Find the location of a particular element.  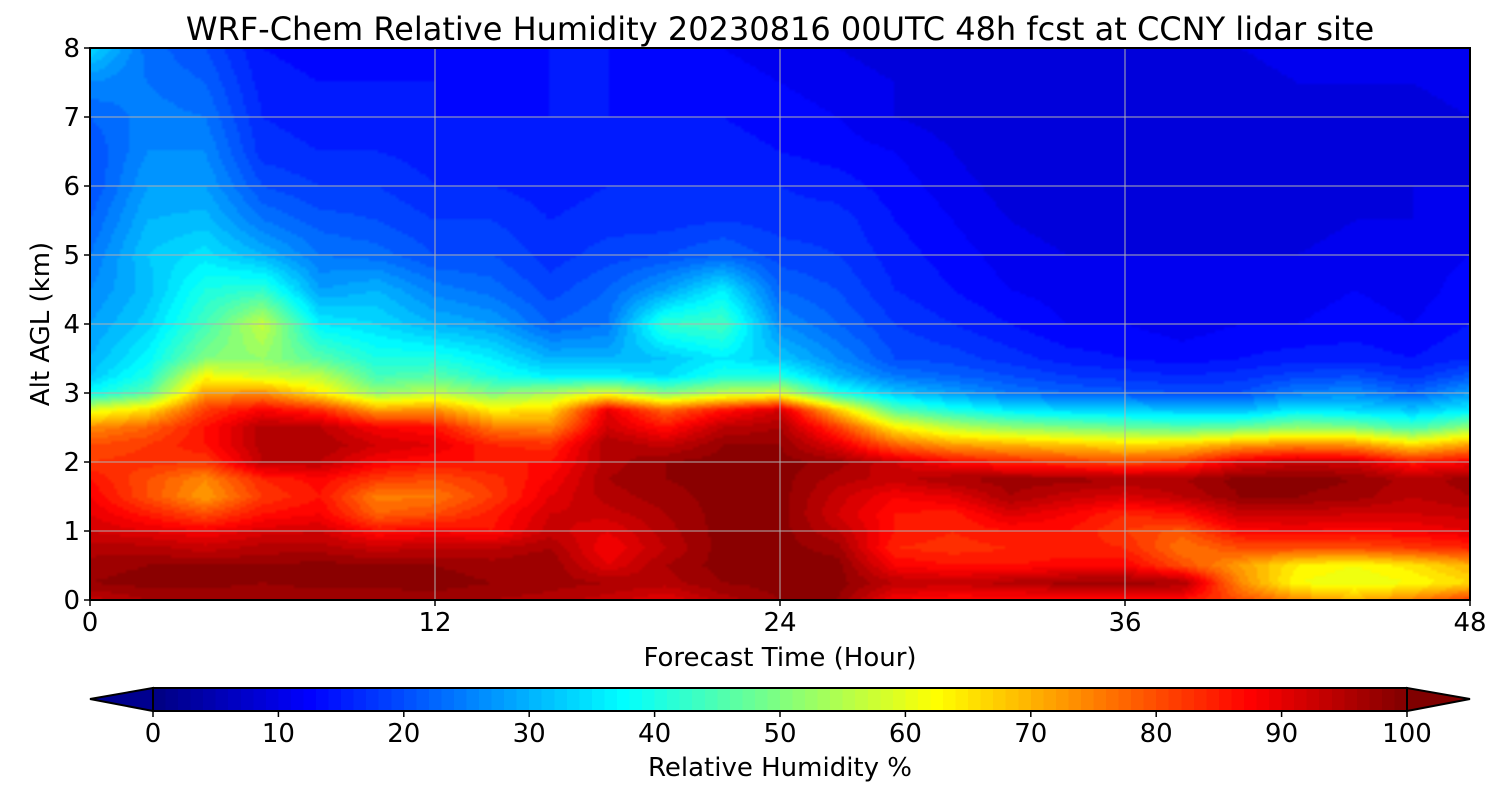

y-tick-label: 3 is located at coordinates (71, 394).